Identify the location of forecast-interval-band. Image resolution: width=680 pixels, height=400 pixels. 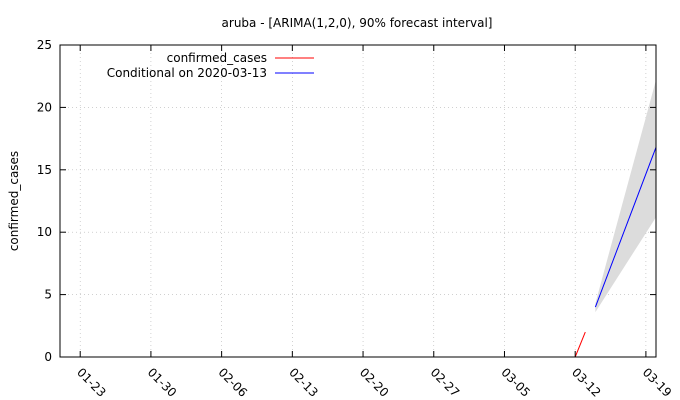
(625, 196).